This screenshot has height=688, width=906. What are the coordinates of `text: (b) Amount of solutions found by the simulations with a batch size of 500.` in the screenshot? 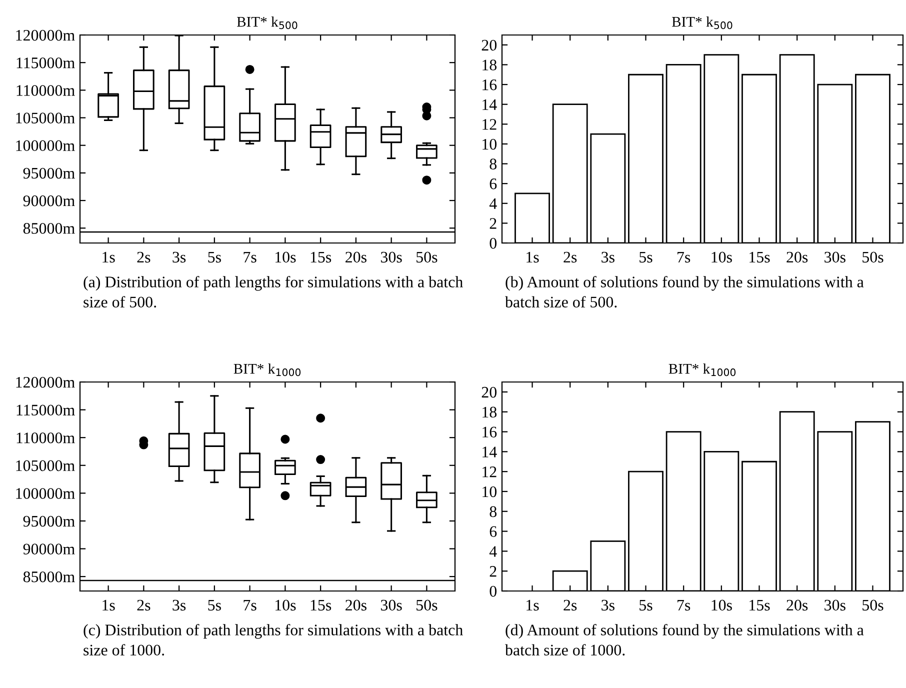 It's located at (684, 292).